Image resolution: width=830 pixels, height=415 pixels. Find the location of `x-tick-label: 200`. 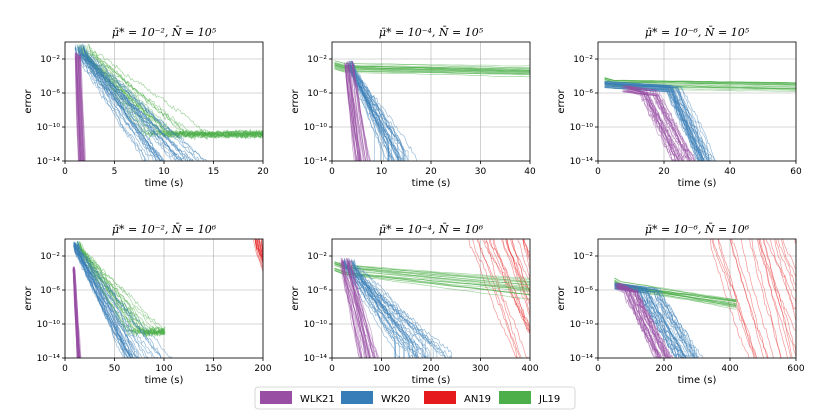

x-tick-label: 200 is located at coordinates (262, 369).